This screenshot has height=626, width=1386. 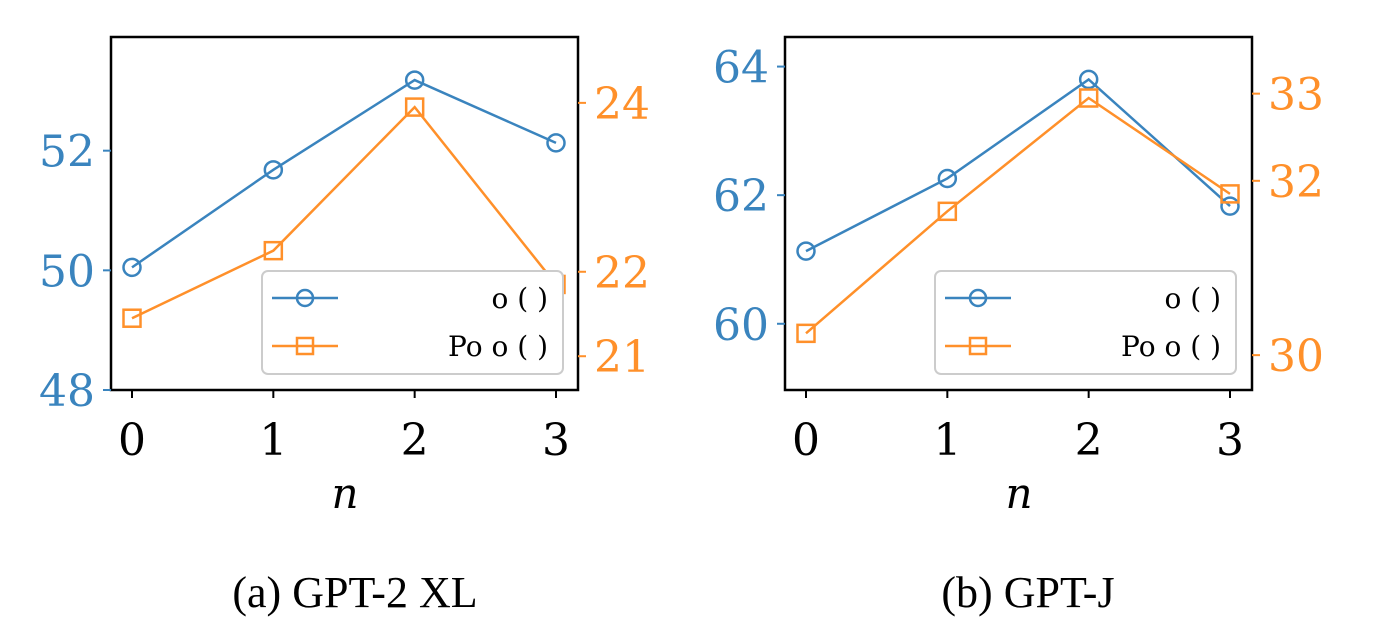 What do you see at coordinates (614, 231) in the screenshot?
I see `right-axis-ticks: 21 22 24` at bounding box center [614, 231].